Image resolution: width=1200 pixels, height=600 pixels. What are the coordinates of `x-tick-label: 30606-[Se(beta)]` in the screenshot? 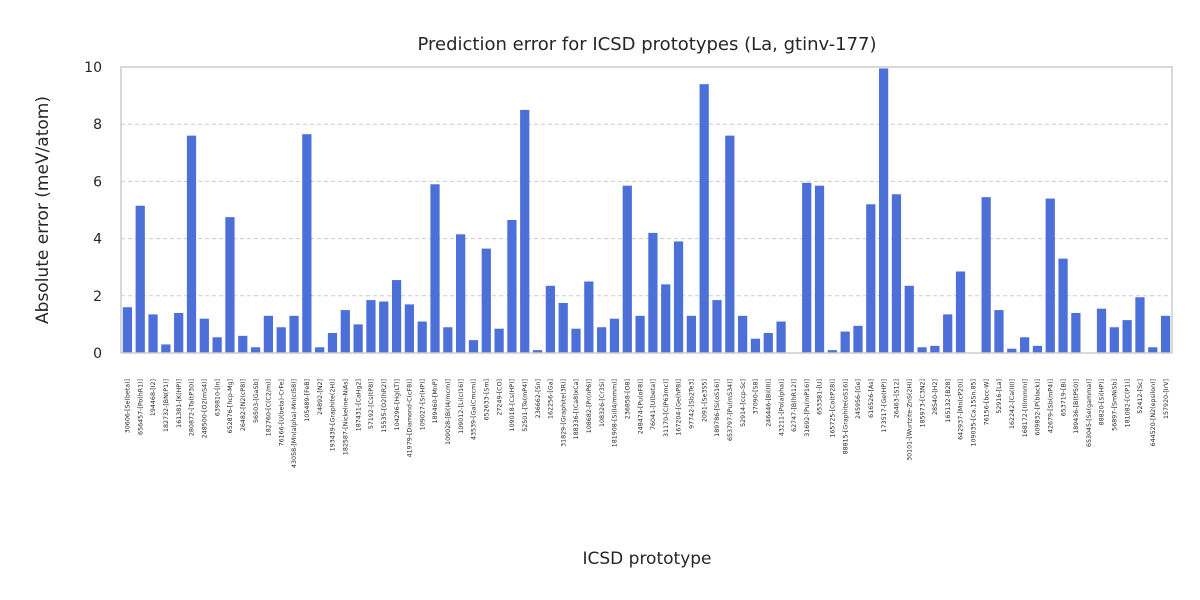 It's located at (128, 406).